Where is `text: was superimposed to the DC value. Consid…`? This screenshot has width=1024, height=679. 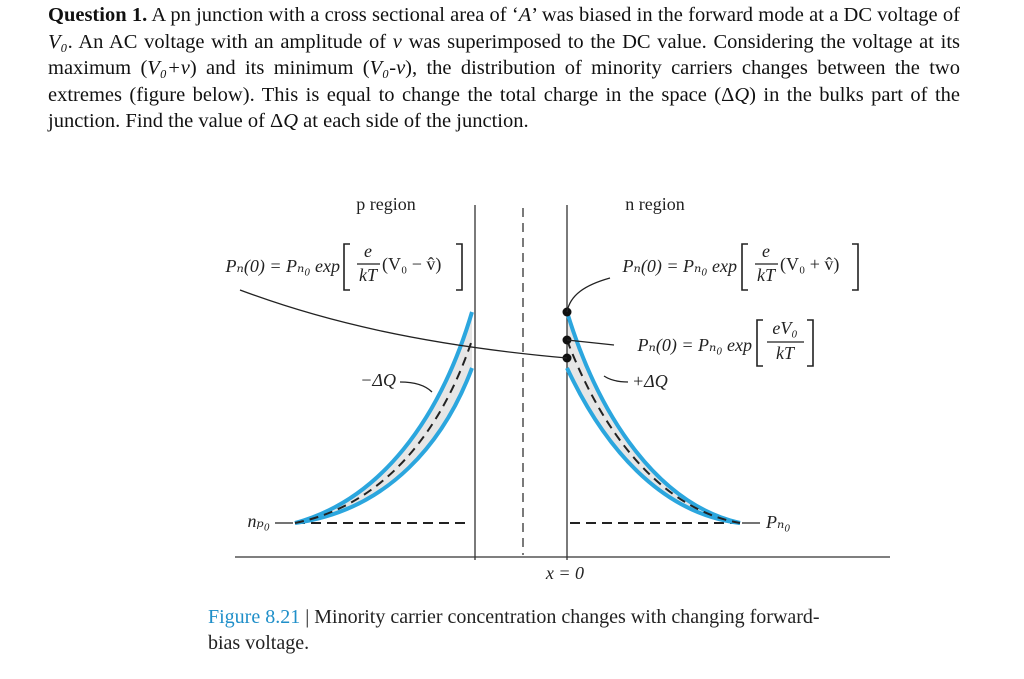
text: was superimposed to the DC value. Consid… is located at coordinates (504, 55).